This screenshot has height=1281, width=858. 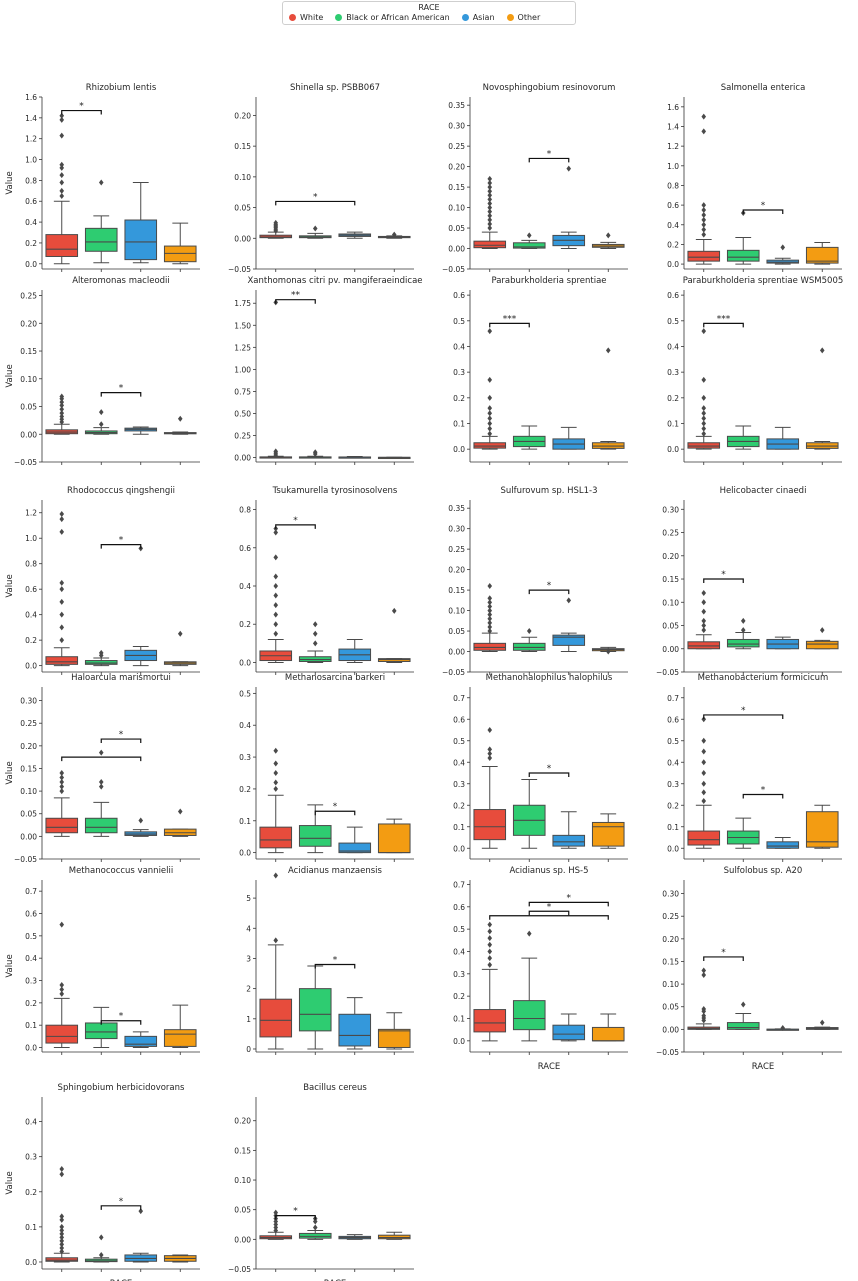 What do you see at coordinates (456, 146) in the screenshot?
I see `y-tick-label: 0.25` at bounding box center [456, 146].